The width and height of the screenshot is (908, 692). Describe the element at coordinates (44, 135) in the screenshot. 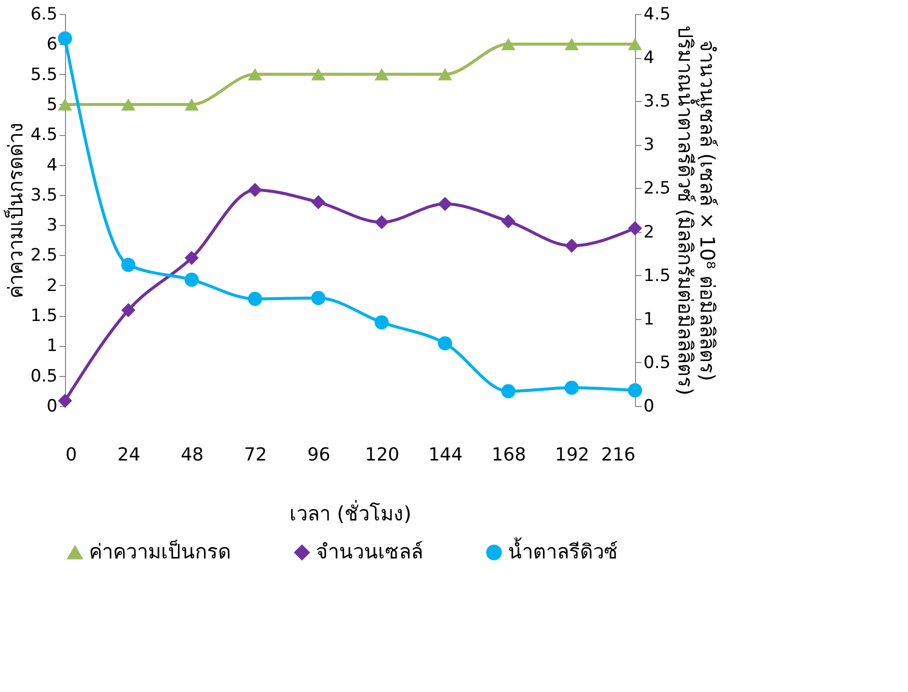

I see `y-tick-label: 4.5` at that location.